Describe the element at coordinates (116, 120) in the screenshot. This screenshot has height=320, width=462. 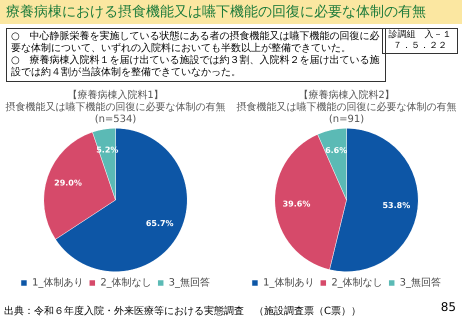
I see `text: (n=534)` at that location.